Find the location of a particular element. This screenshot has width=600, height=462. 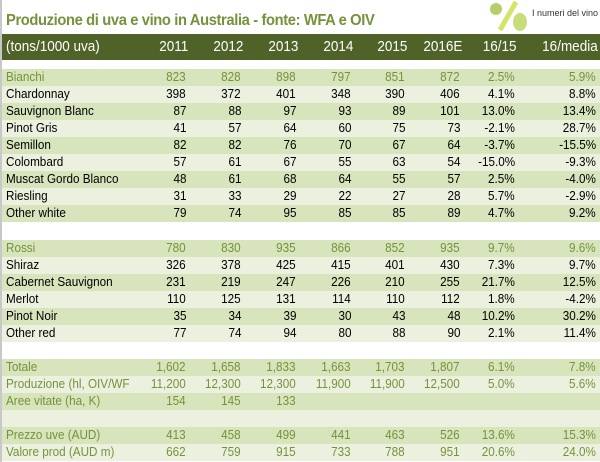

cell-2011: 780 is located at coordinates (176, 247).